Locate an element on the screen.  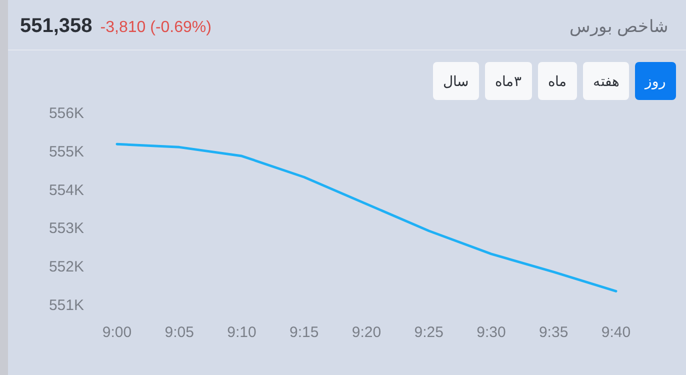
x-tick-label: 9:00 is located at coordinates (117, 332).